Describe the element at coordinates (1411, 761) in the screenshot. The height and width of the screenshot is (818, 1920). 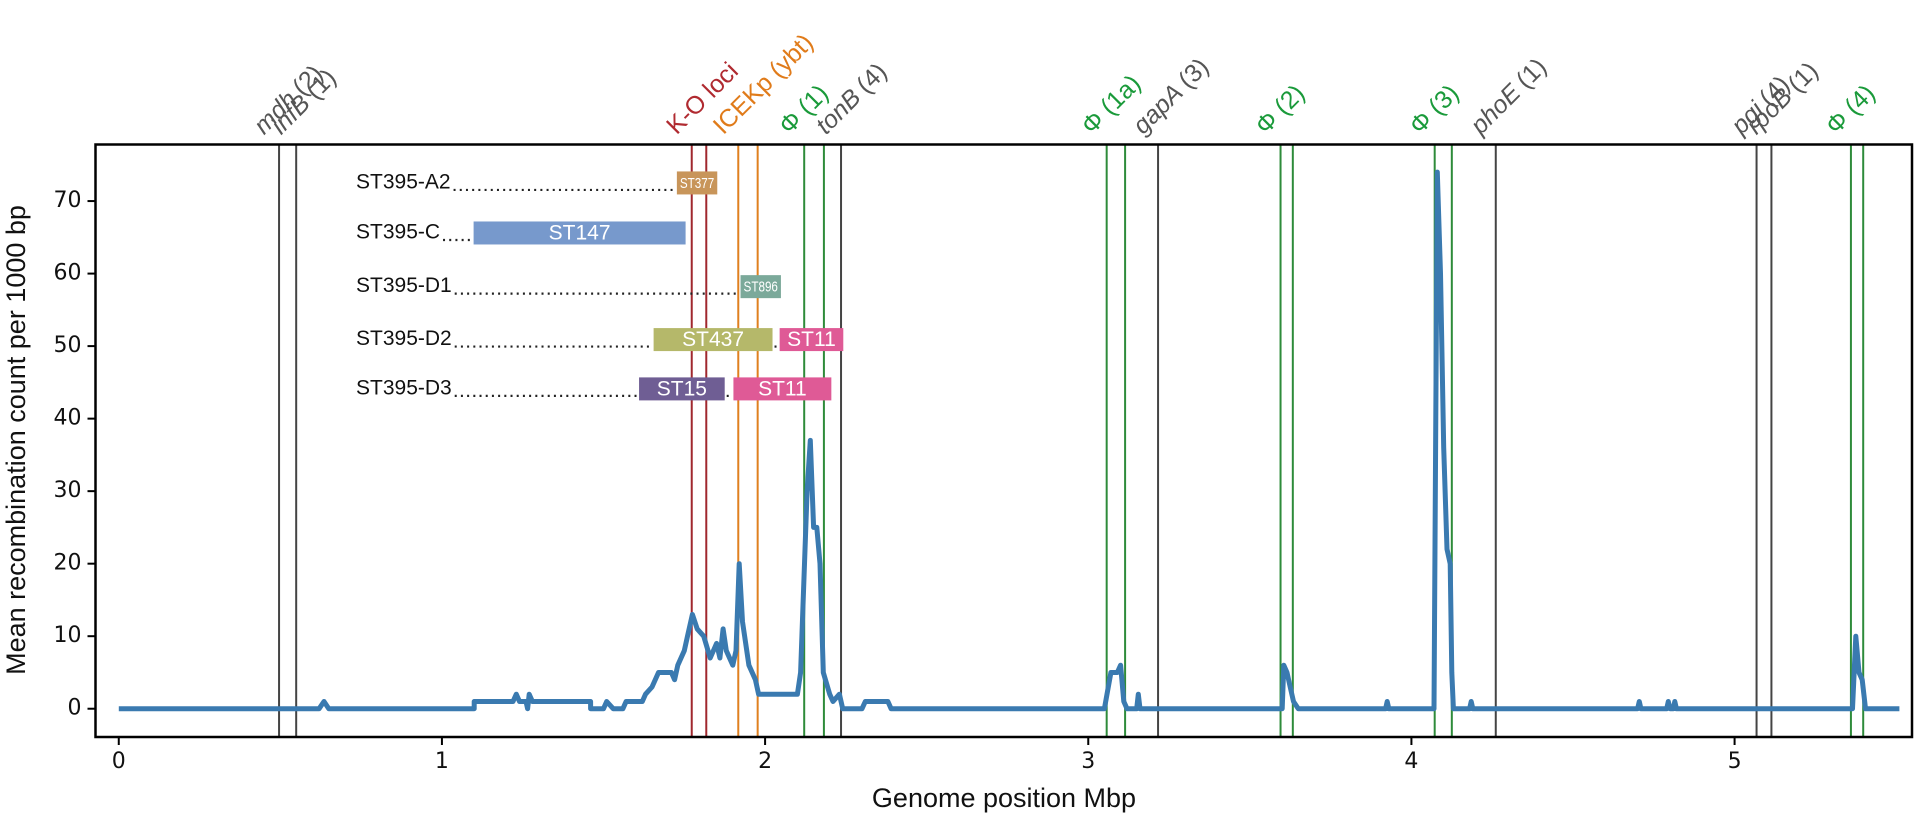
I see `x-tick-label: 4` at that location.